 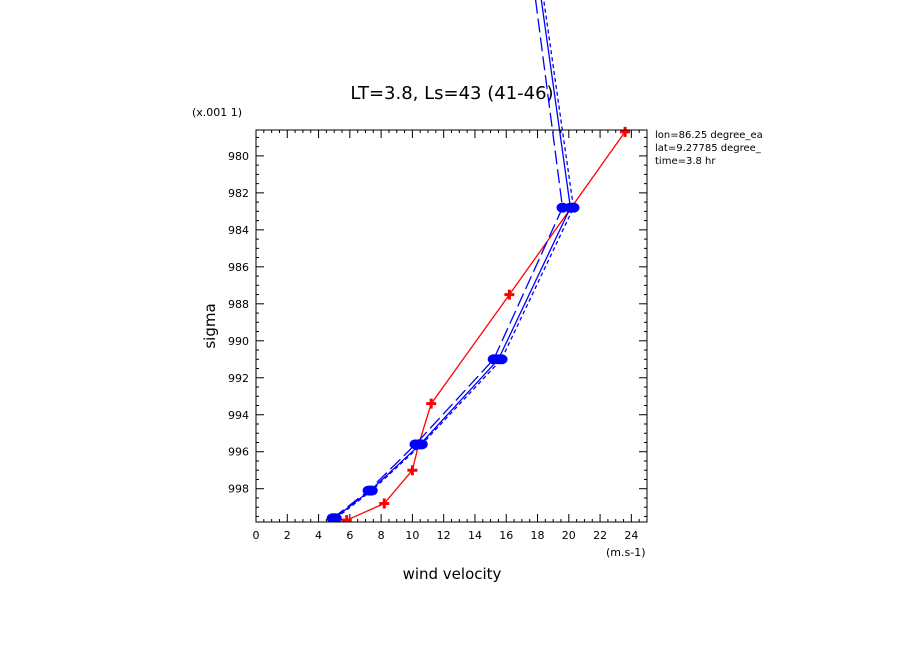 I want to click on y-tick-label: 982, so click(x=238, y=193).